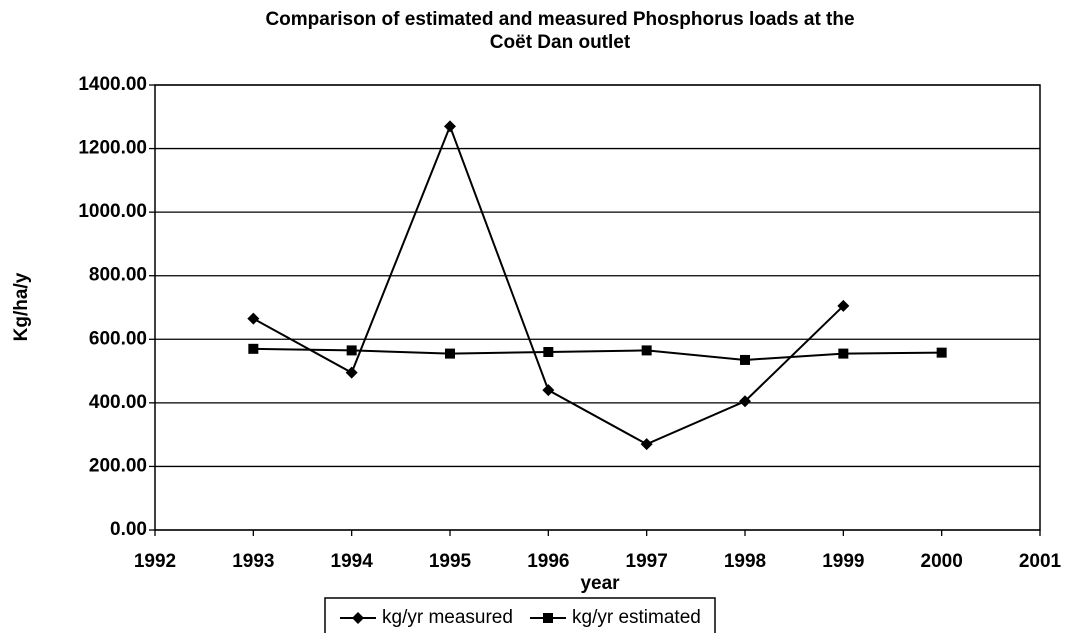  Describe the element at coordinates (253, 561) in the screenshot. I see `x-tick-label: 1993` at that location.